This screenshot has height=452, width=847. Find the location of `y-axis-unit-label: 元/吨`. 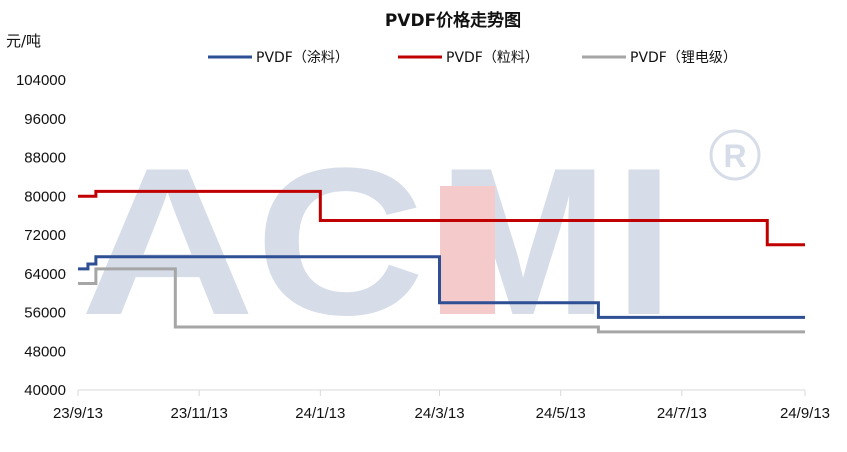

y-axis-unit-label: 元/吨 is located at coordinates (23, 41).